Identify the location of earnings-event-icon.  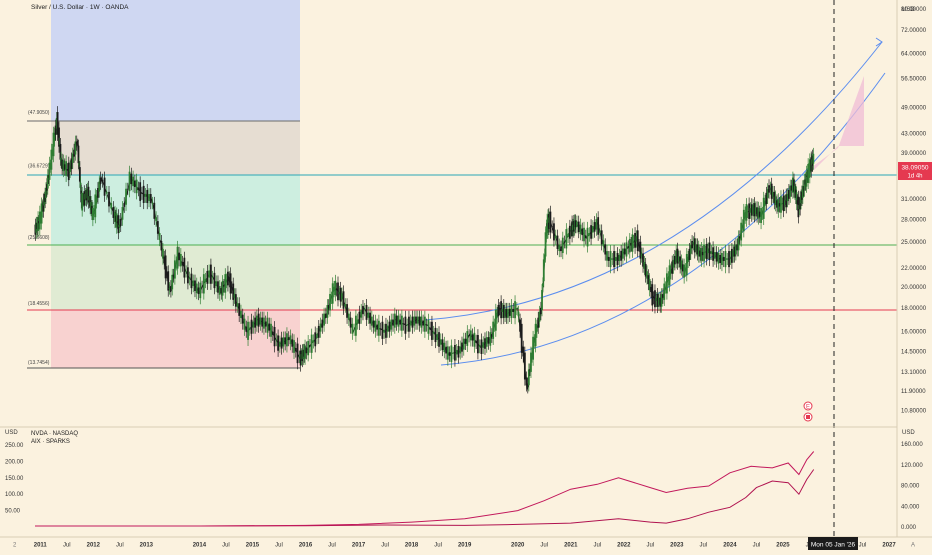
(808, 406).